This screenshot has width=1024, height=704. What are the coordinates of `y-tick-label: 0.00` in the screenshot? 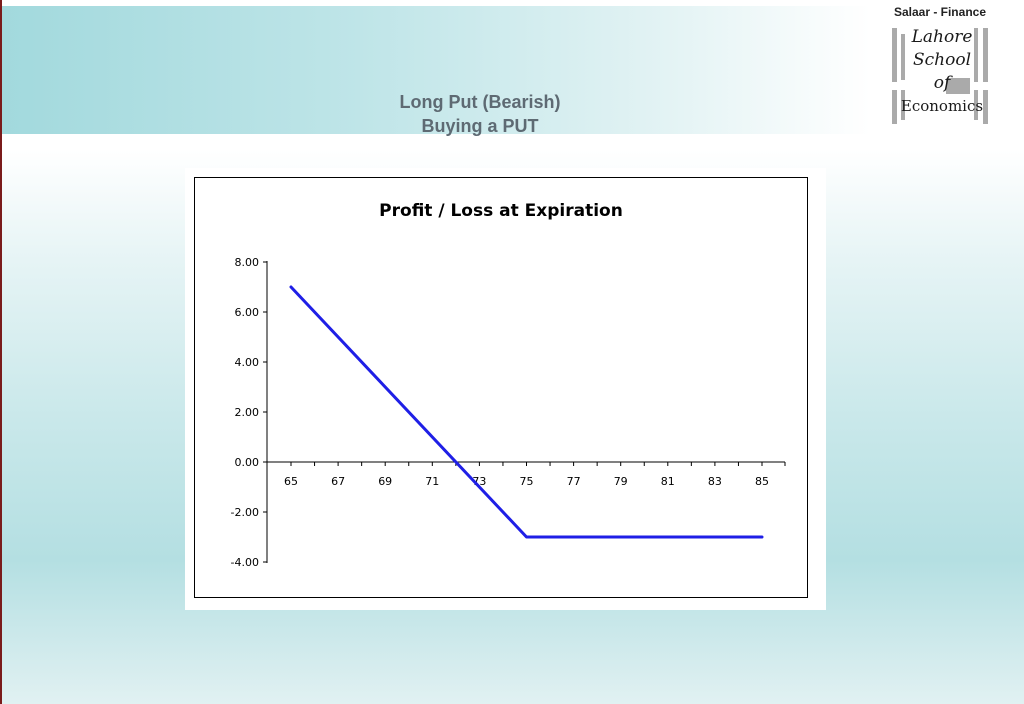 It's located at (247, 462).